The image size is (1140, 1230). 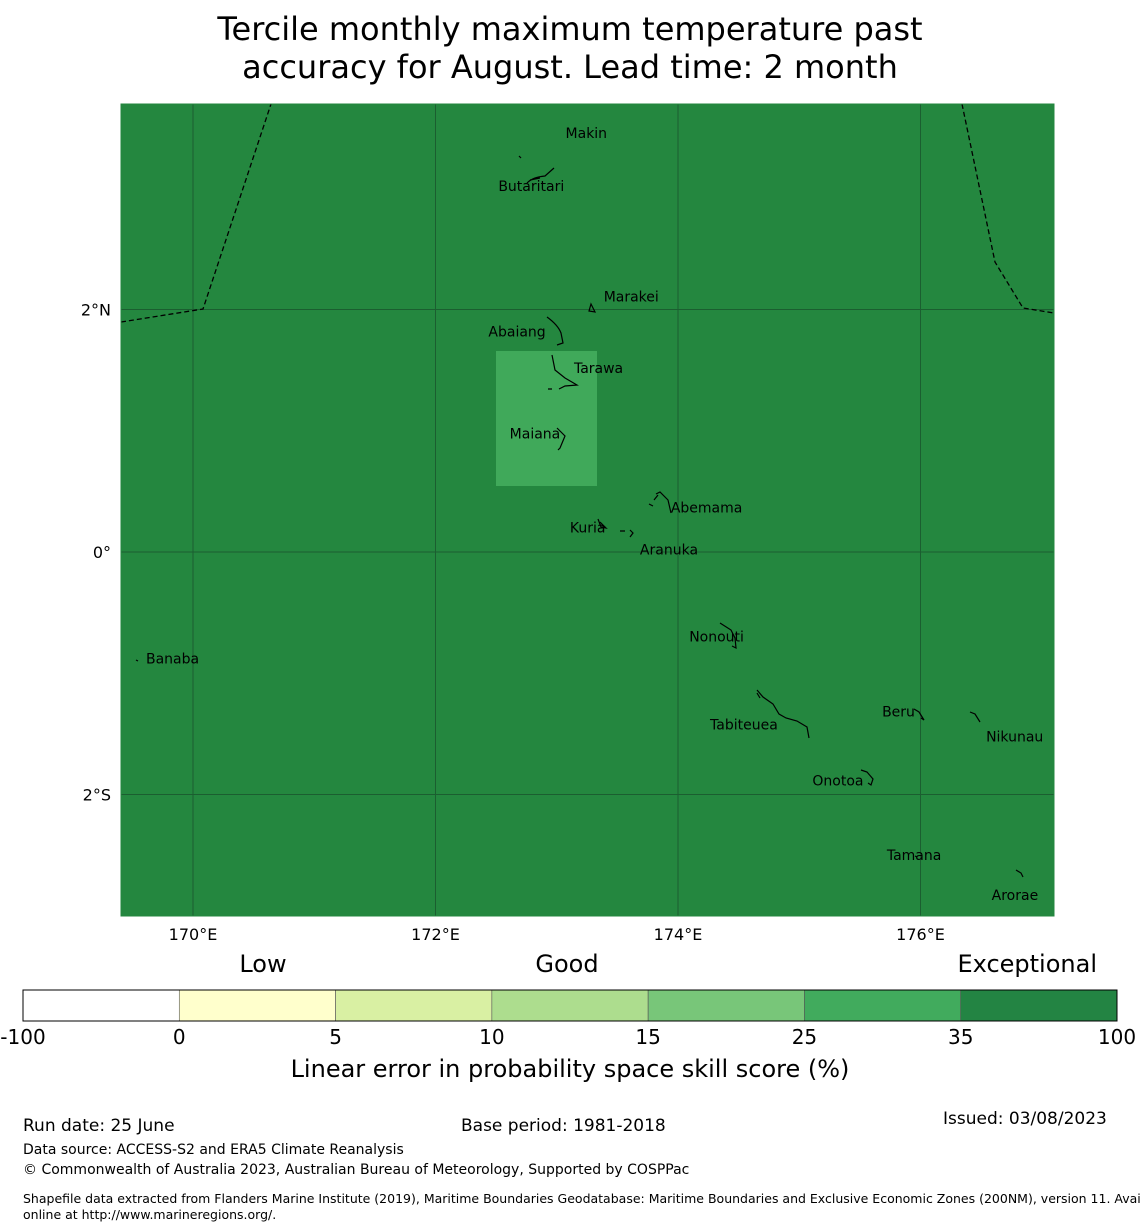 What do you see at coordinates (262, 964) in the screenshot?
I see `colorbar-category-label: Low` at bounding box center [262, 964].